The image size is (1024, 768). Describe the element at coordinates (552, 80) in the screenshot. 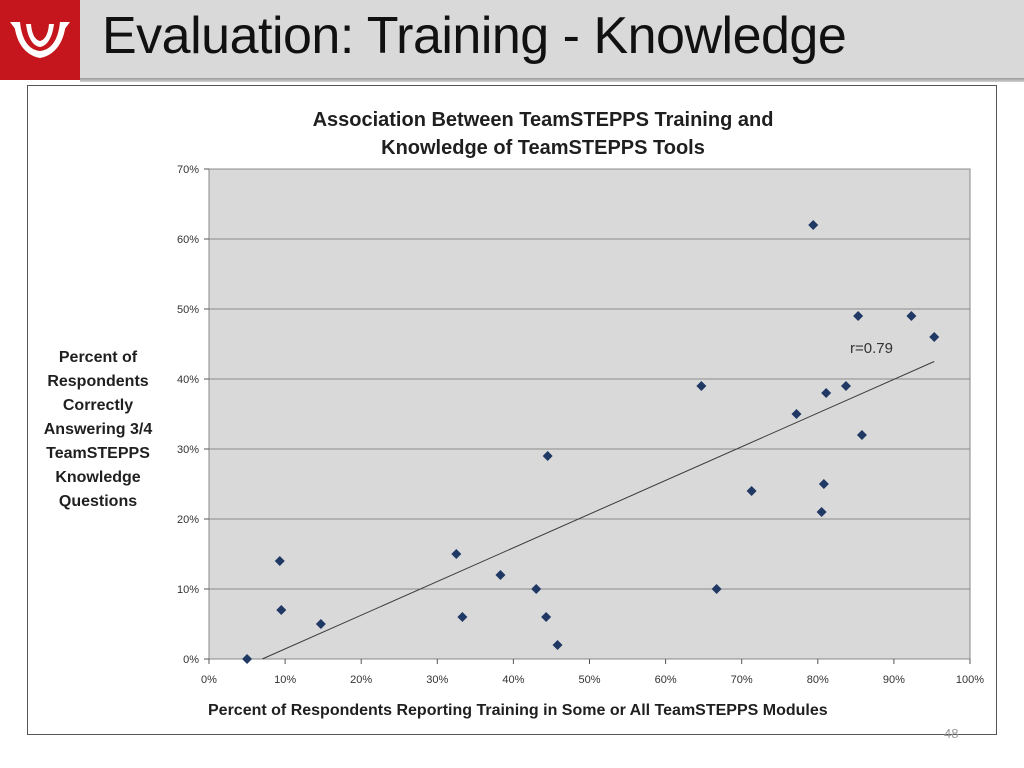

I see `title-bar-shadow` at that location.